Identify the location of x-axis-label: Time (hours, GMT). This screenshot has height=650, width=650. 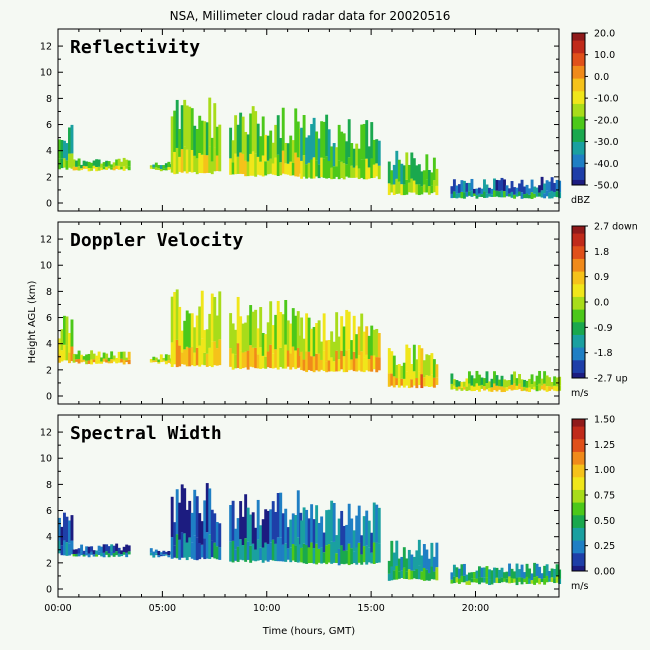
(309, 631).